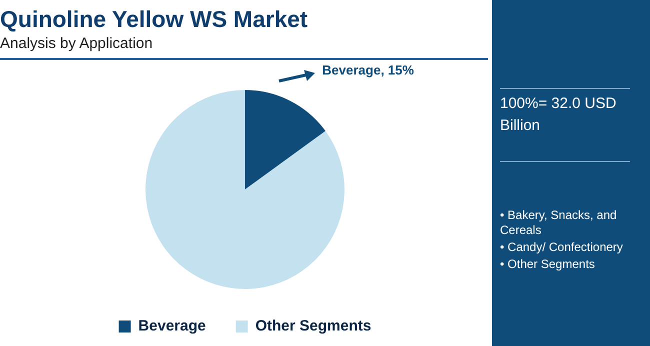 The height and width of the screenshot is (346, 650). Describe the element at coordinates (368, 70) in the screenshot. I see `data-label: Beverage, 15%` at that location.